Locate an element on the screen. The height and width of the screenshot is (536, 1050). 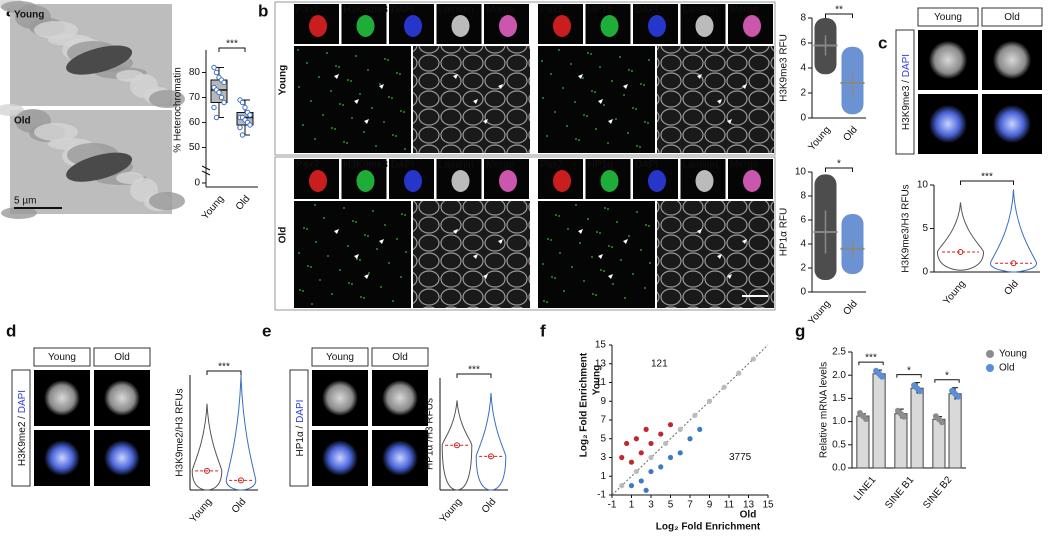
median-marker is located at coordinates (207, 470).